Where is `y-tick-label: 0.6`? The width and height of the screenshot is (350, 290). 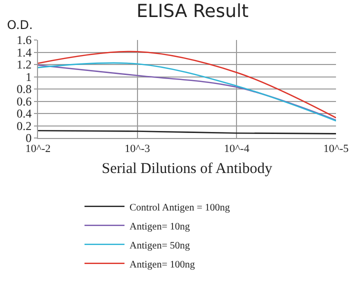
y-tick-label: 0.6 is located at coordinates (24, 101).